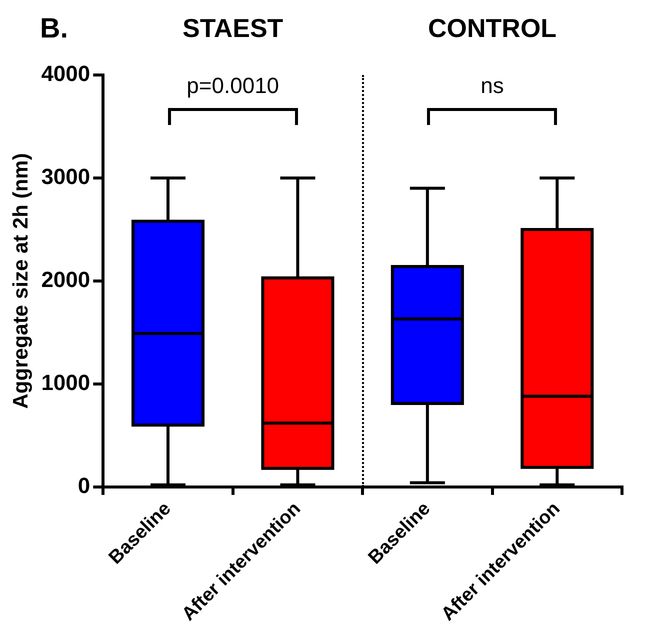  I want to click on text: CONTROL, so click(492, 28).